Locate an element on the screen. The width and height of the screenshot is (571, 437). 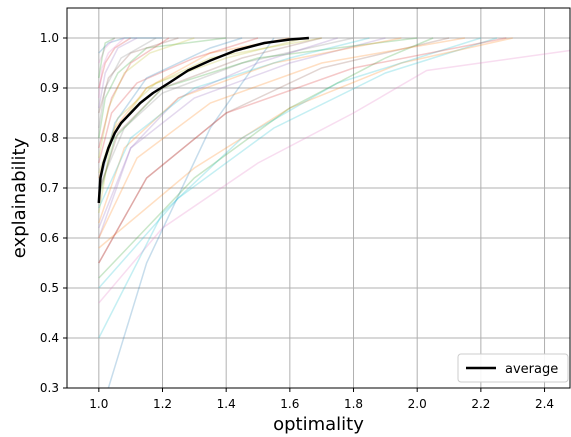
y-tick-label-2: 0.5 is located at coordinates (49, 288).